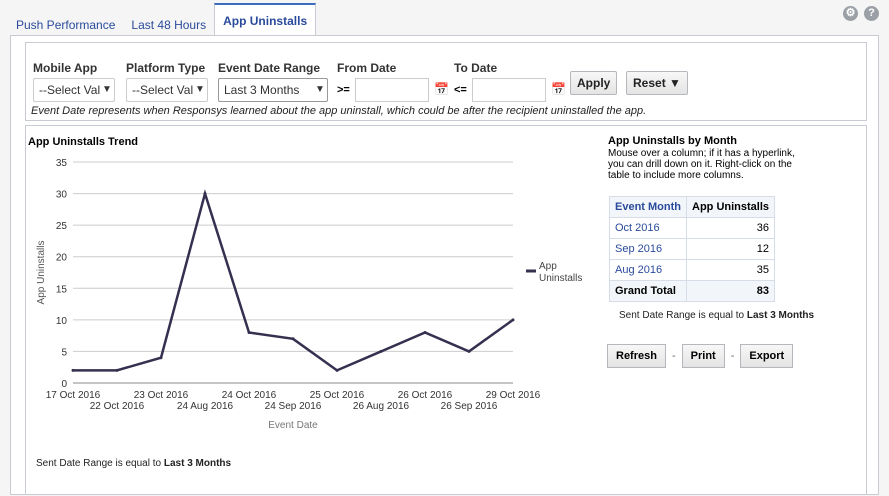  What do you see at coordinates (871, 13) in the screenshot?
I see `help-icon: ?` at bounding box center [871, 13].